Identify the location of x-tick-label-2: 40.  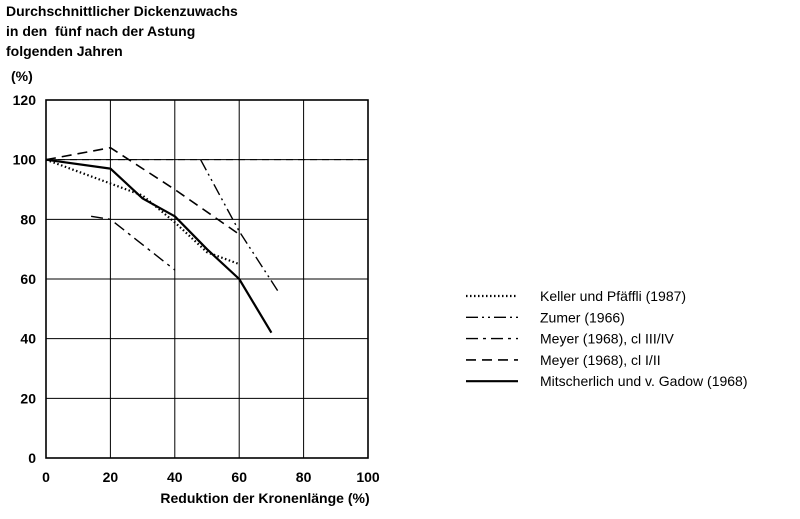
(175, 477).